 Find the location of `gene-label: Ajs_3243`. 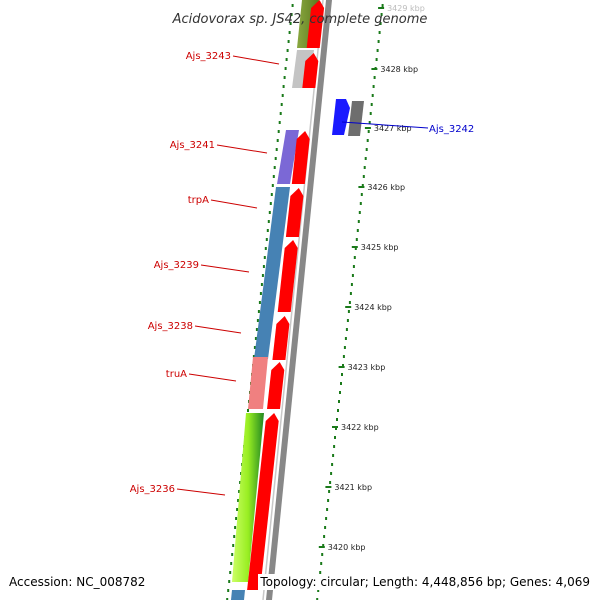

gene-label: Ajs_3243 is located at coordinates (208, 56).